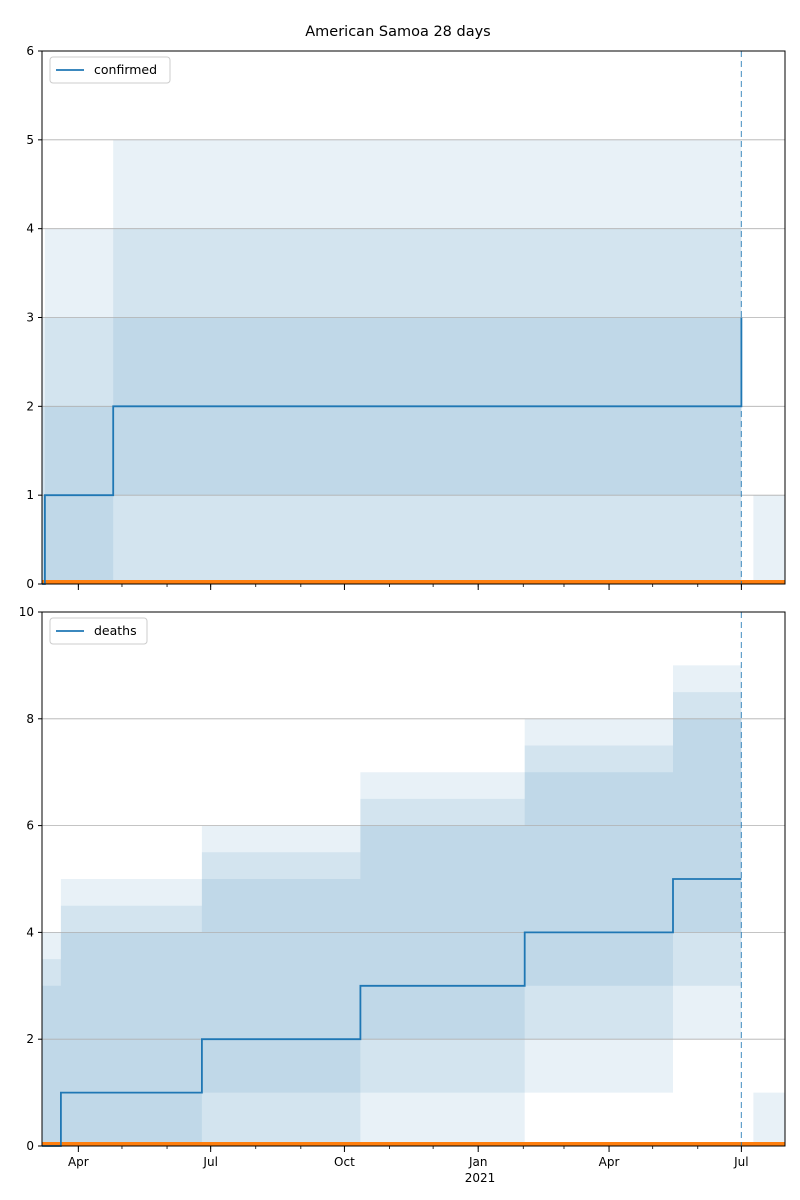  I want to click on y-tick-label: 8, so click(30, 719).